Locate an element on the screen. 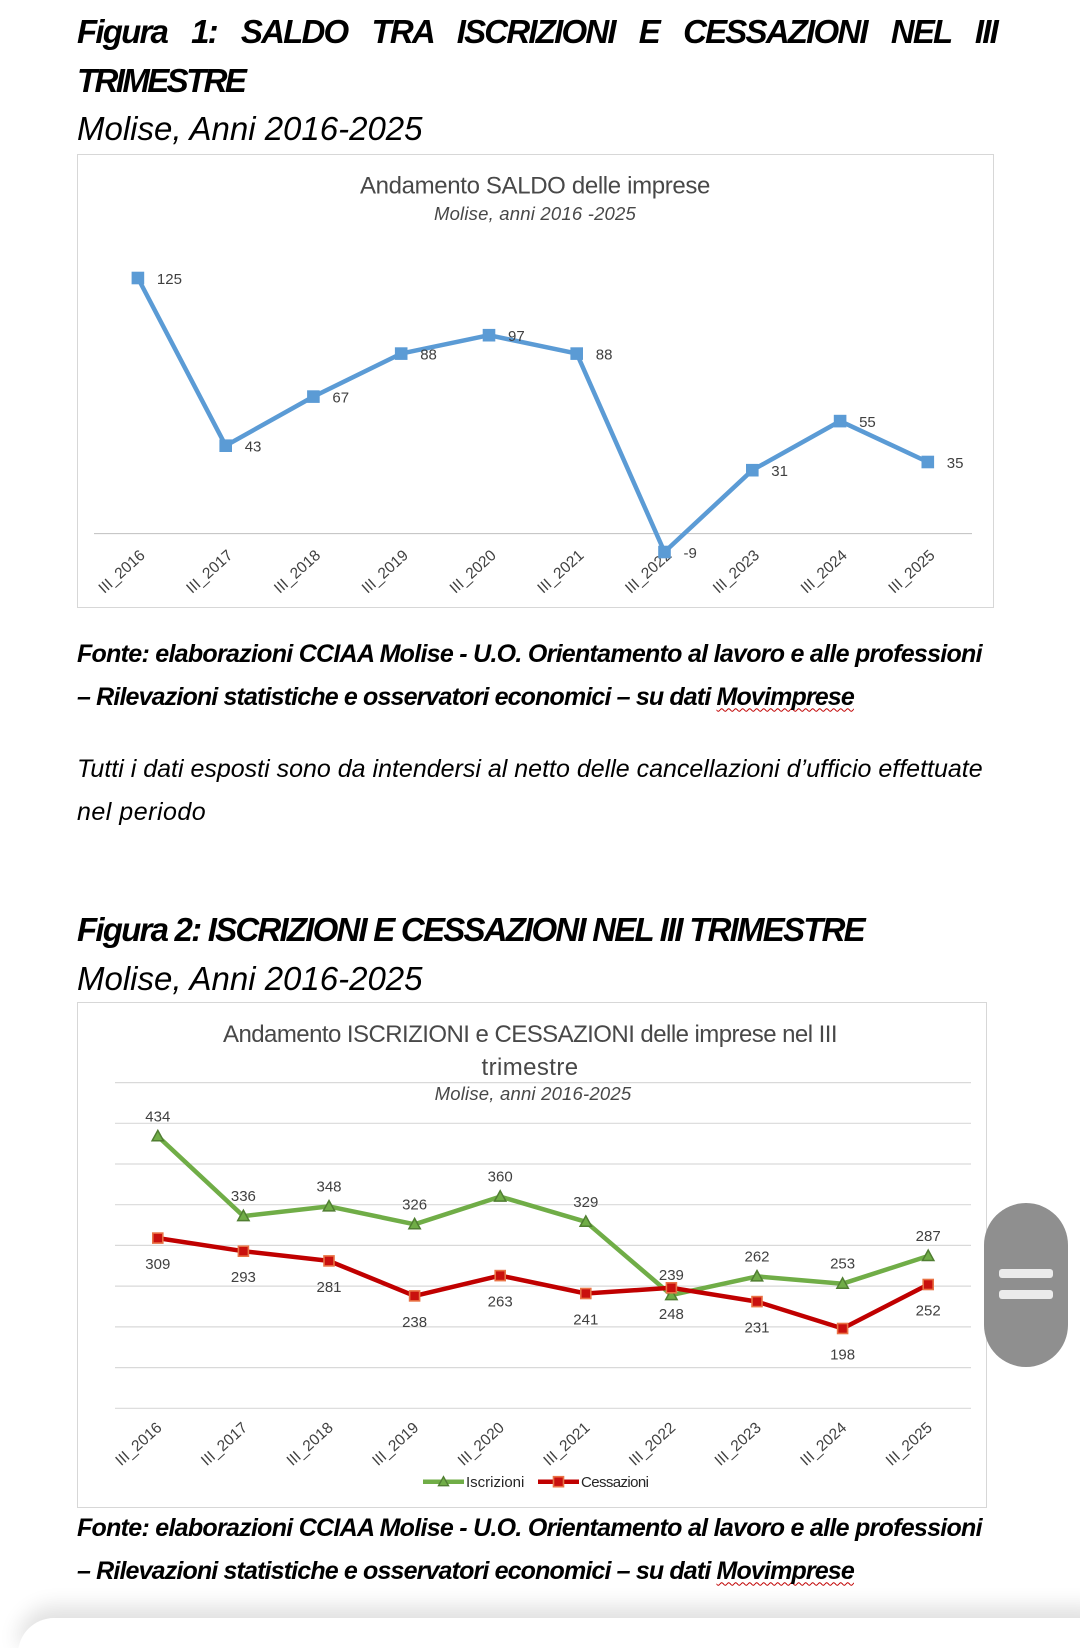 This screenshot has width=1080, height=1648. svg-text: 239 is located at coordinates (671, 1275).